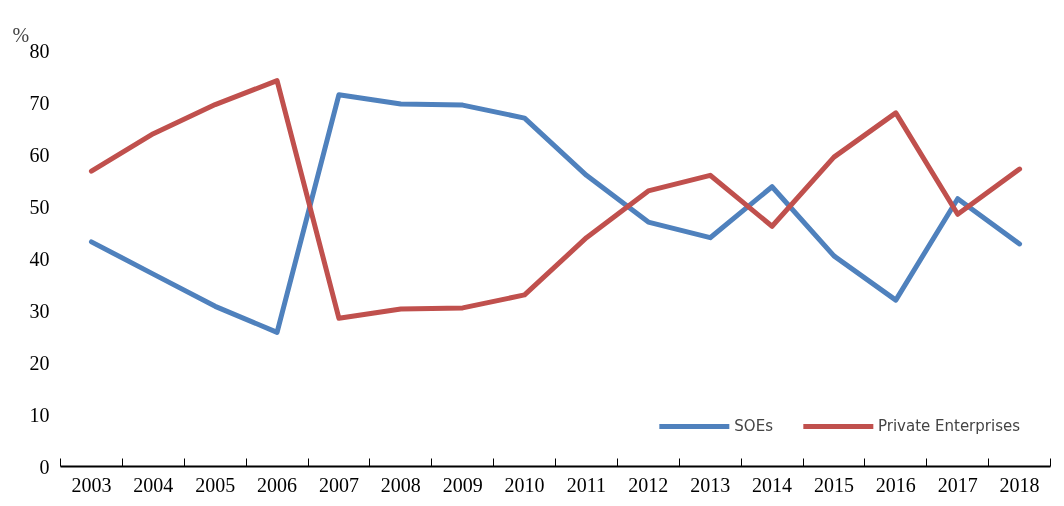  I want to click on y-tick-label: 80, so click(39, 50).